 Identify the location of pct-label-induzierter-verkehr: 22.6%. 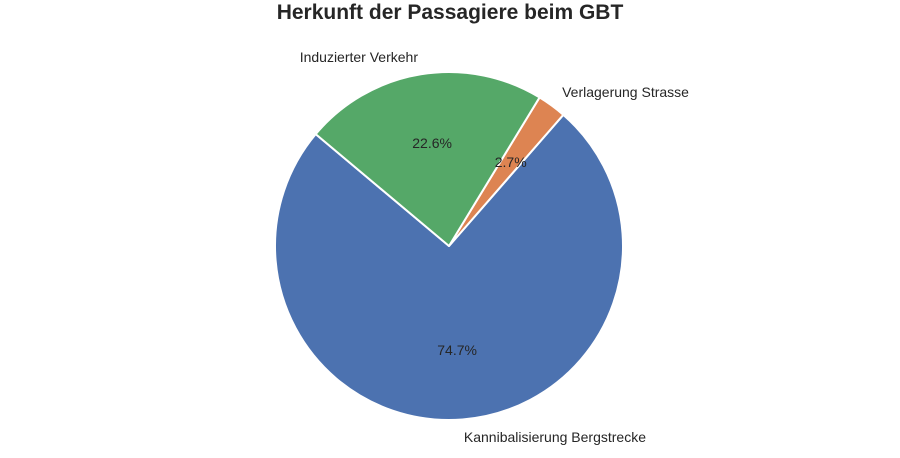
(432, 143).